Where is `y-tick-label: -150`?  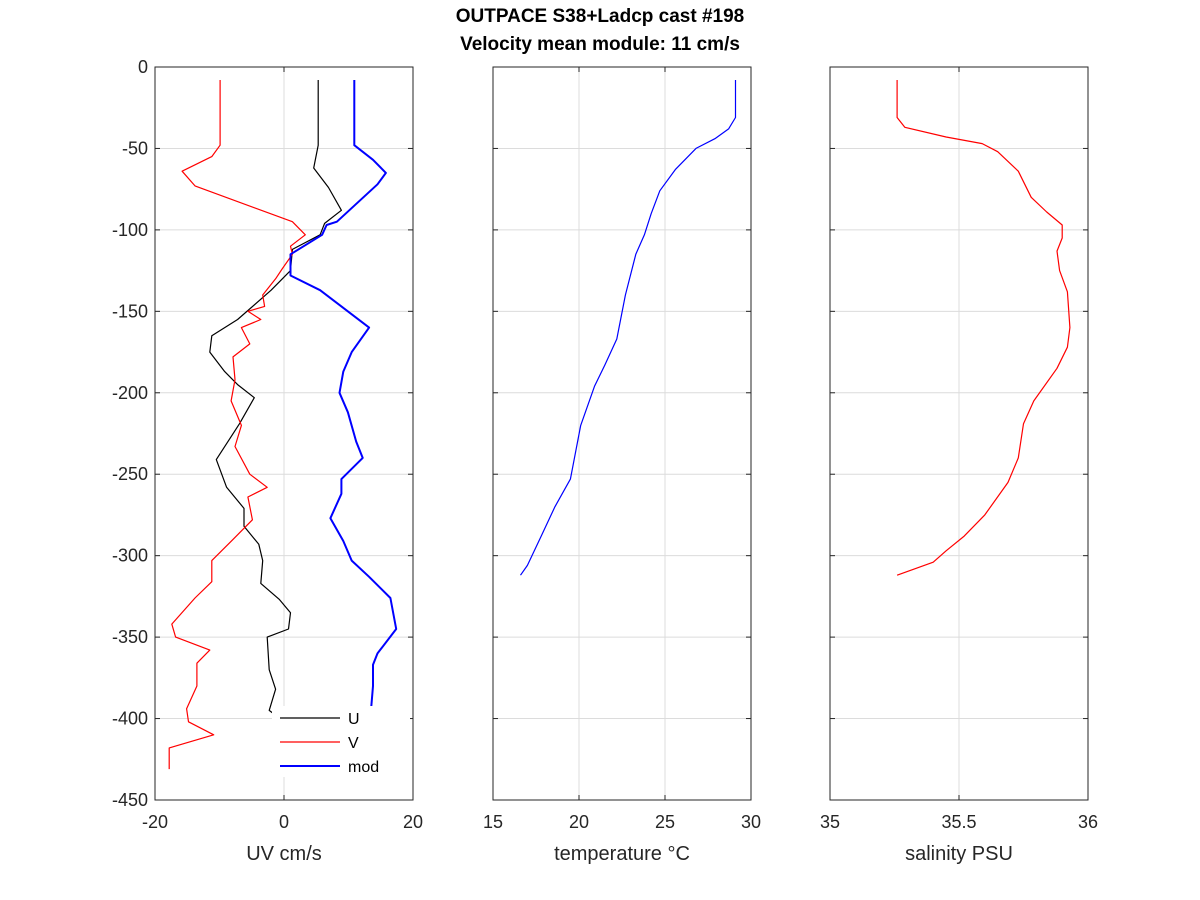
y-tick-label: -150 is located at coordinates (130, 311).